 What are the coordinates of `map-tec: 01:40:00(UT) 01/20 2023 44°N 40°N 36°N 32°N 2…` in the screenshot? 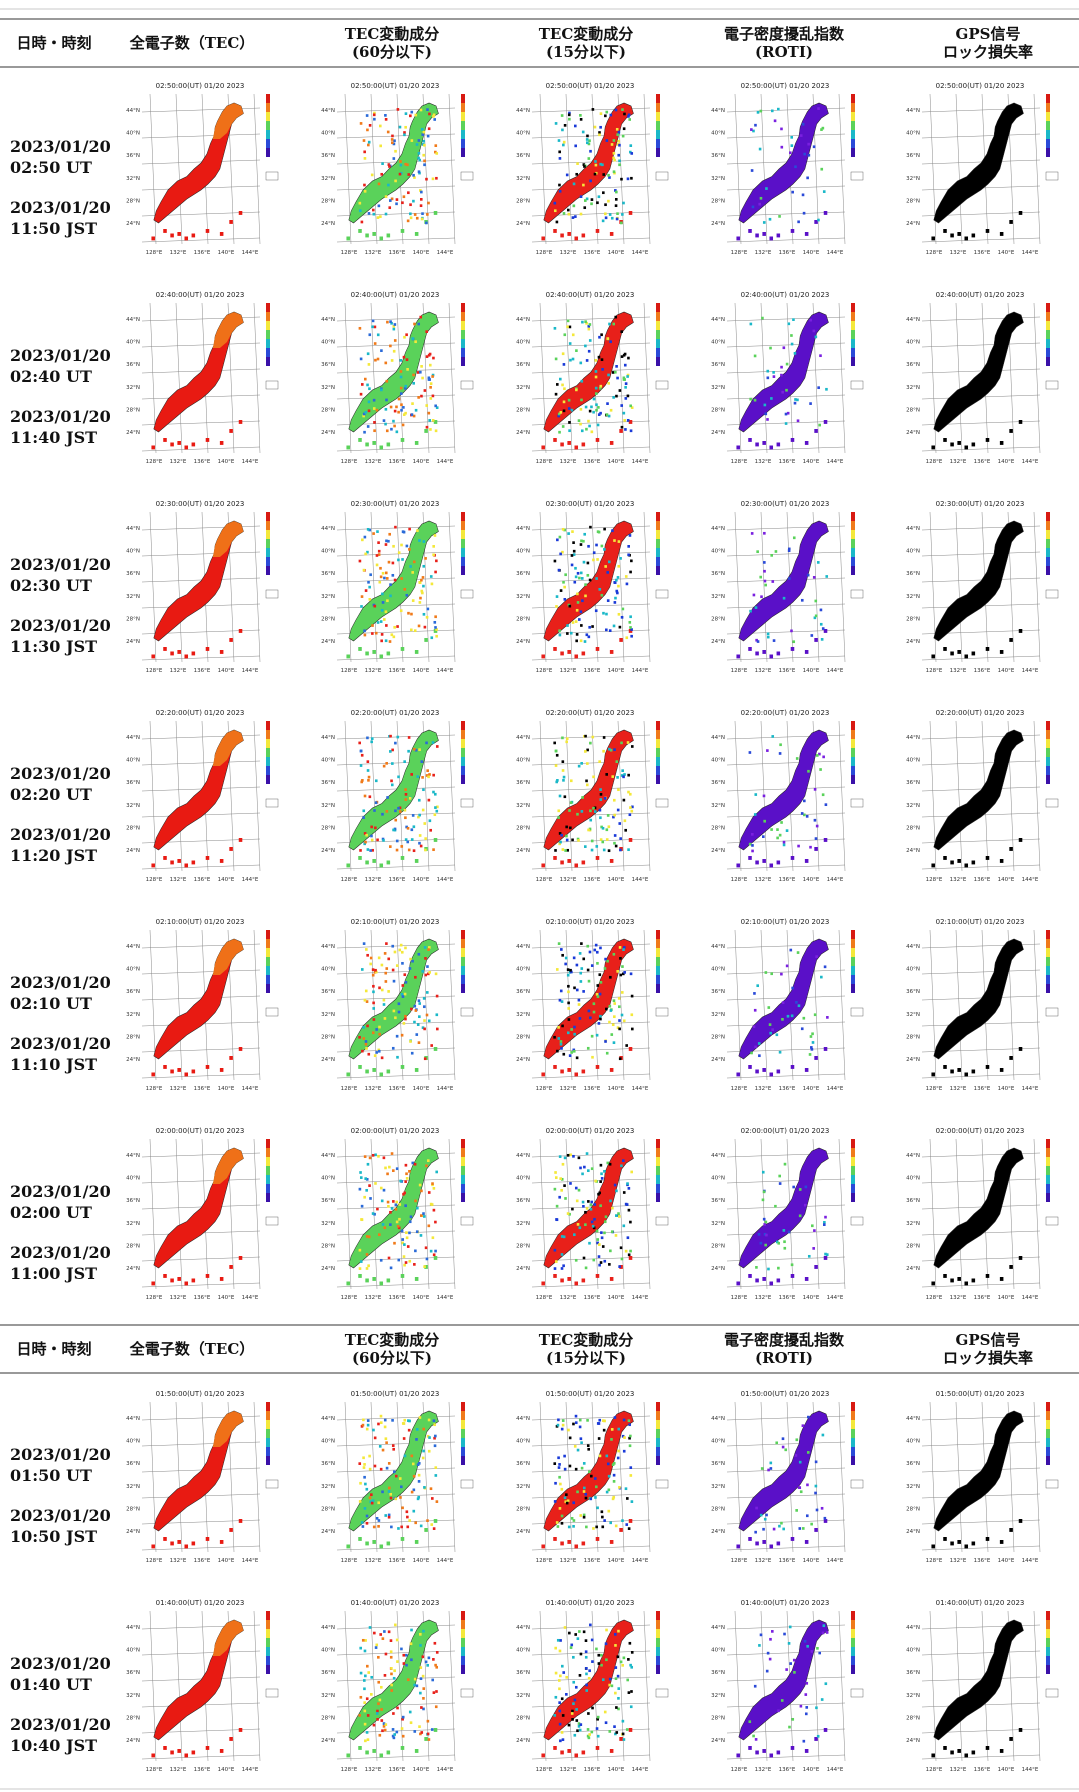 It's located at (204, 1694).